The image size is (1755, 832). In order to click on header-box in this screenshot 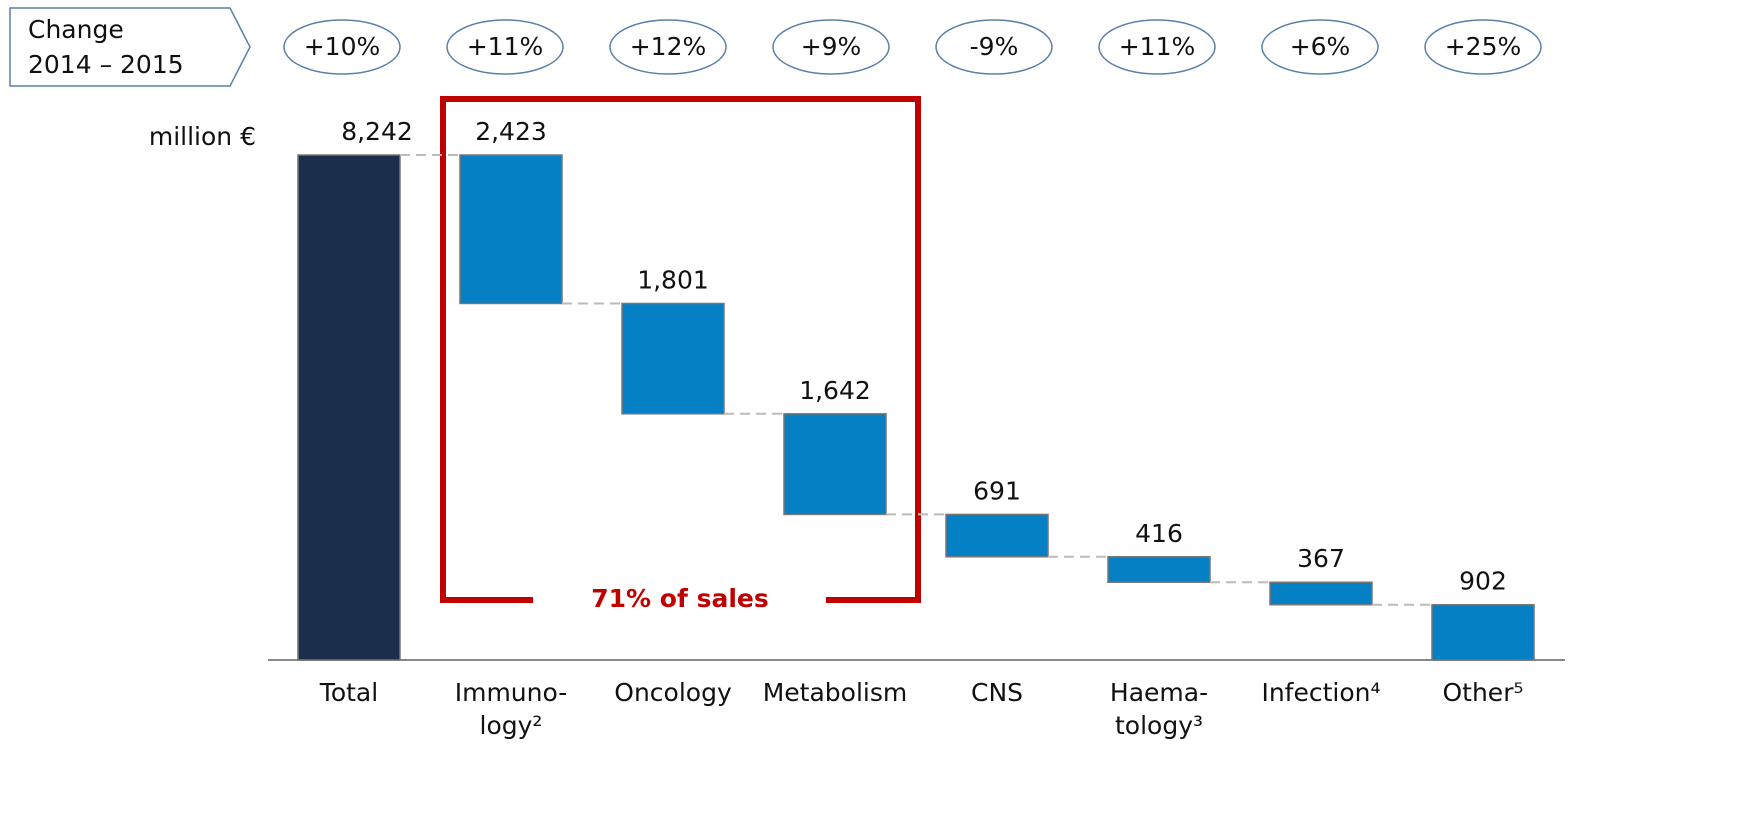, I will do `click(130, 47)`.